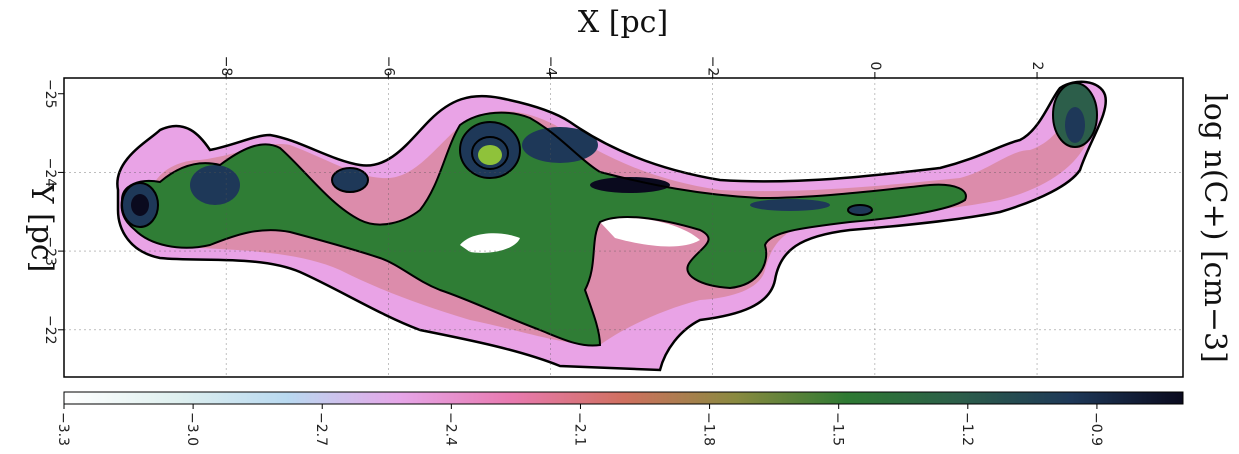  Describe the element at coordinates (709, 429) in the screenshot. I see `colorbar-tick-label: −1.8` at that location.